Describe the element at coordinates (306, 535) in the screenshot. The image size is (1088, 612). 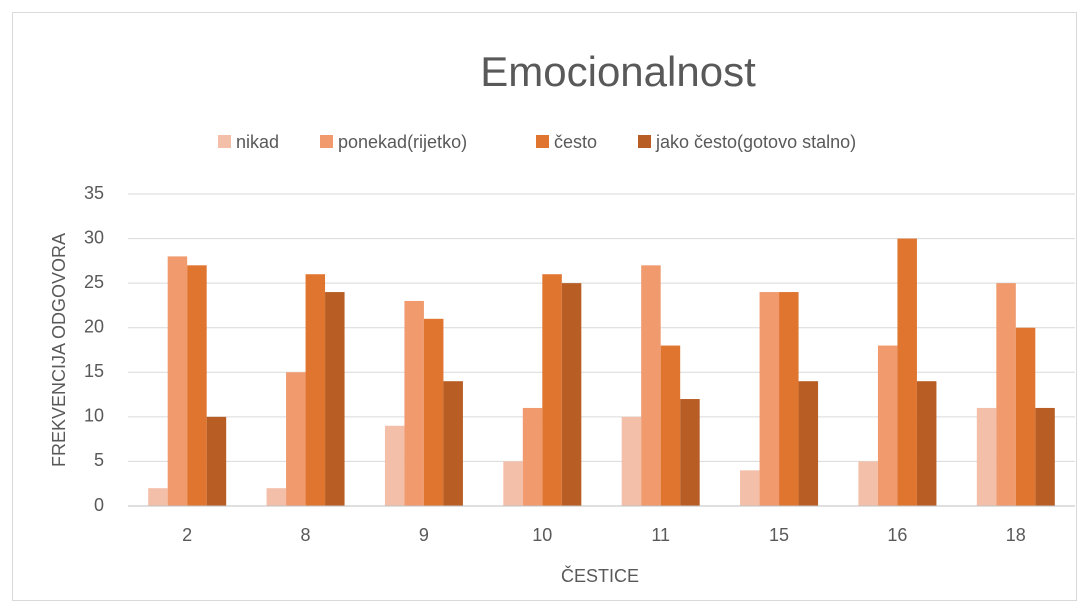
I see `x-tick-label: 8` at that location.